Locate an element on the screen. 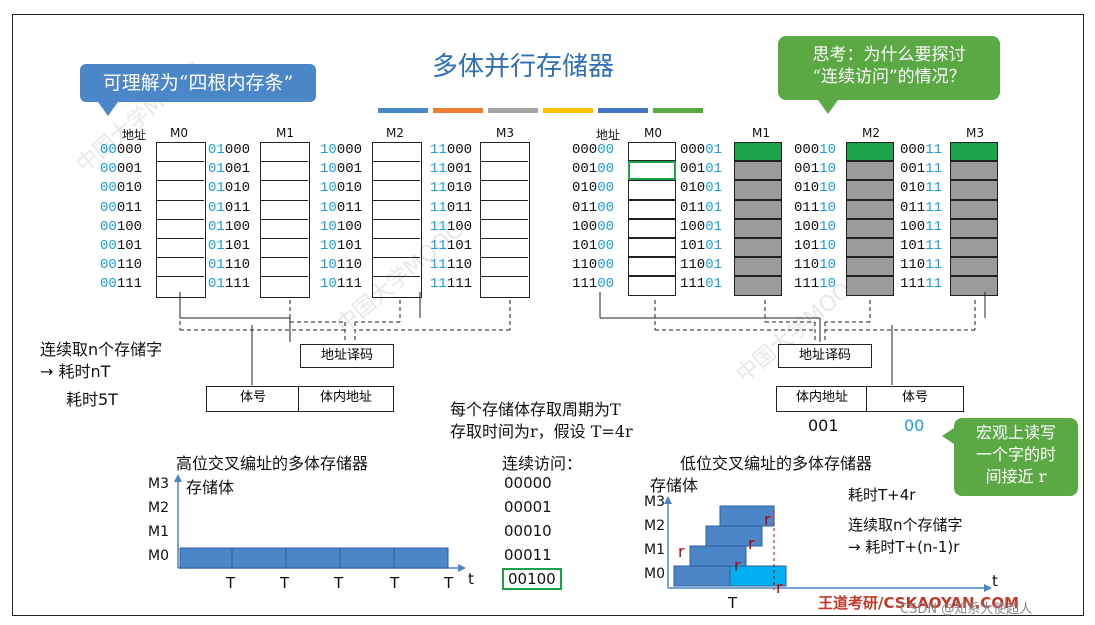  high-interleave-title: 高位交叉编址的多体存储器 is located at coordinates (272, 463).